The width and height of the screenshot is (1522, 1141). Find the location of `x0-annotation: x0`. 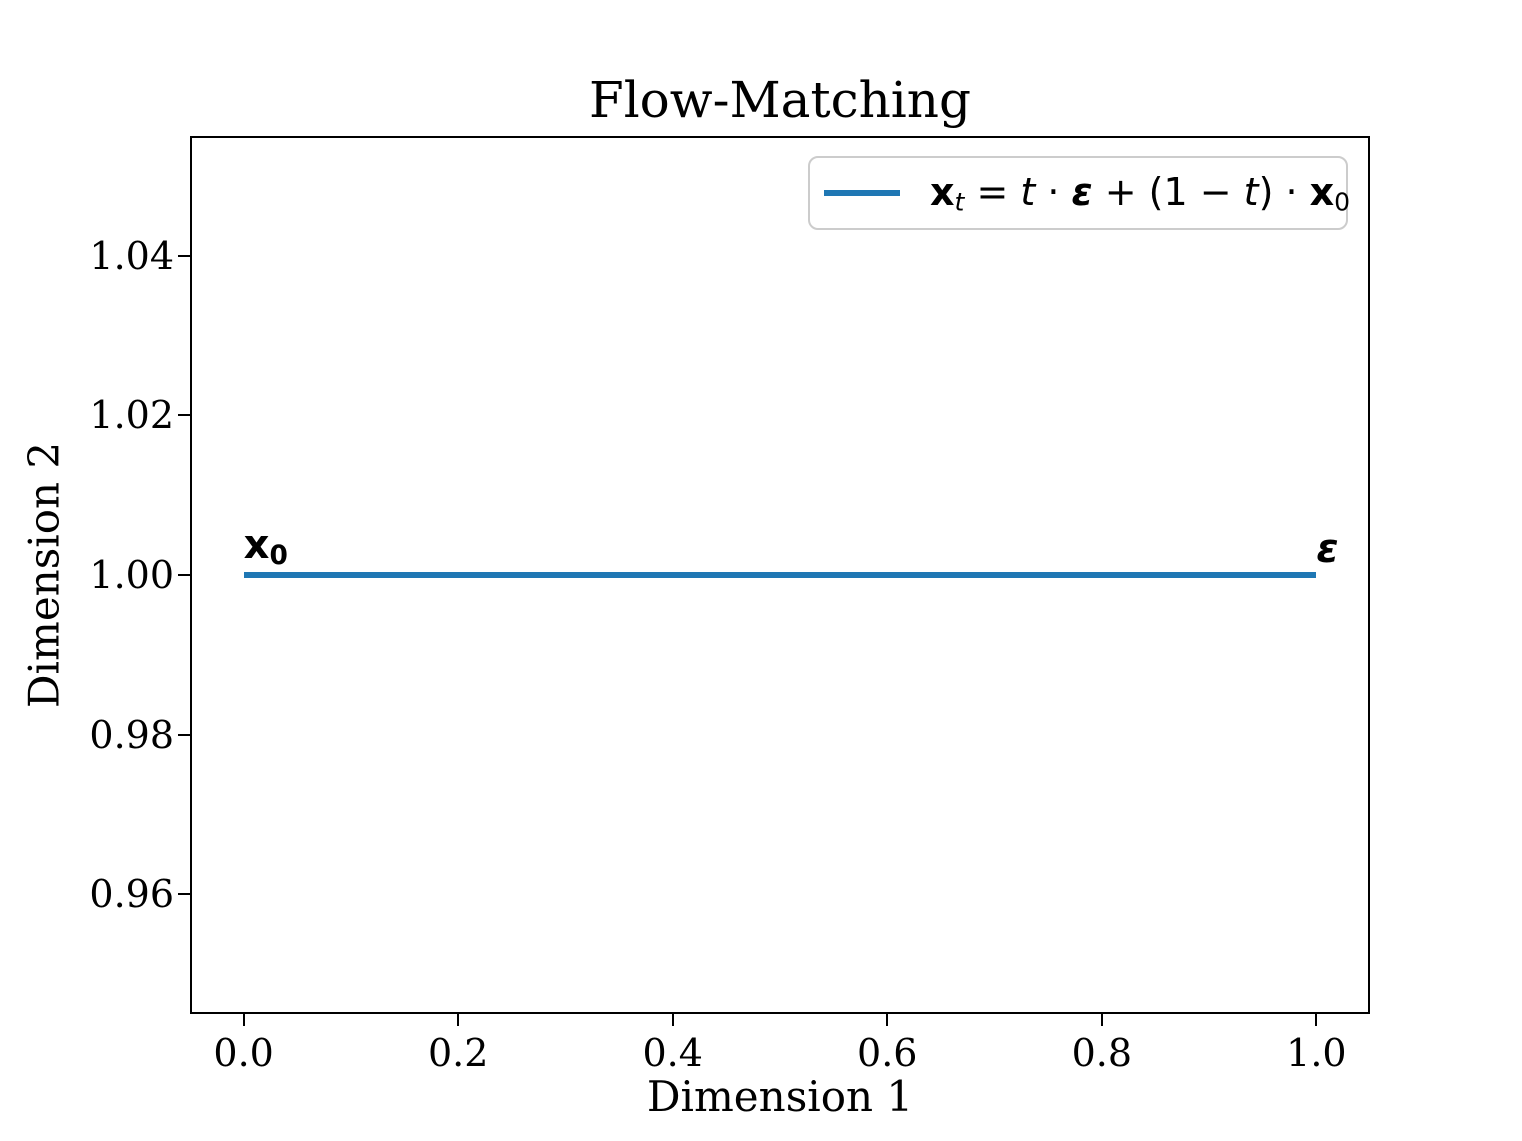

x0-annotation: x0 is located at coordinates (266, 547).